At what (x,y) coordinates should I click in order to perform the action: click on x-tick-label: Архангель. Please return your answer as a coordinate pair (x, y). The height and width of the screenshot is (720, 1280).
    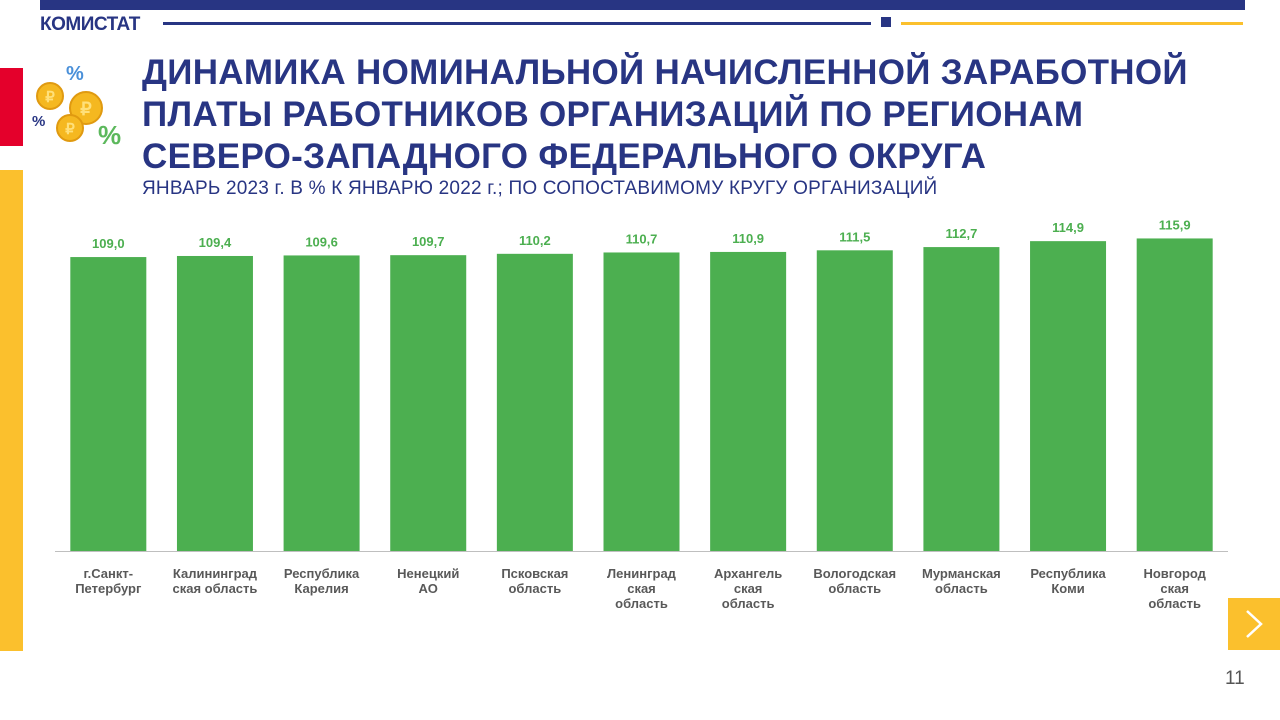
    Looking at the image, I should click on (748, 573).